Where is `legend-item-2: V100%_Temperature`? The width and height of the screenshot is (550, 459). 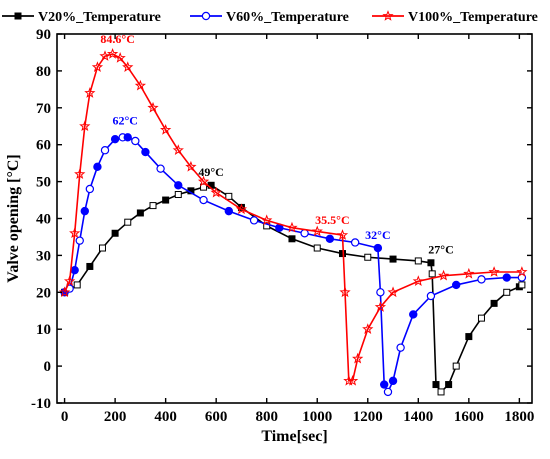 legend-item-2: V100%_Temperature is located at coordinates (455, 17).